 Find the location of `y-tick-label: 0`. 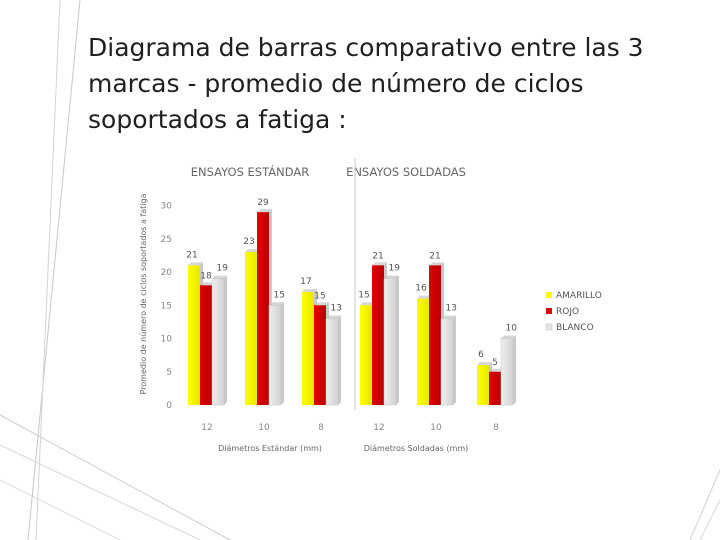

y-tick-label: 0 is located at coordinates (169, 406).